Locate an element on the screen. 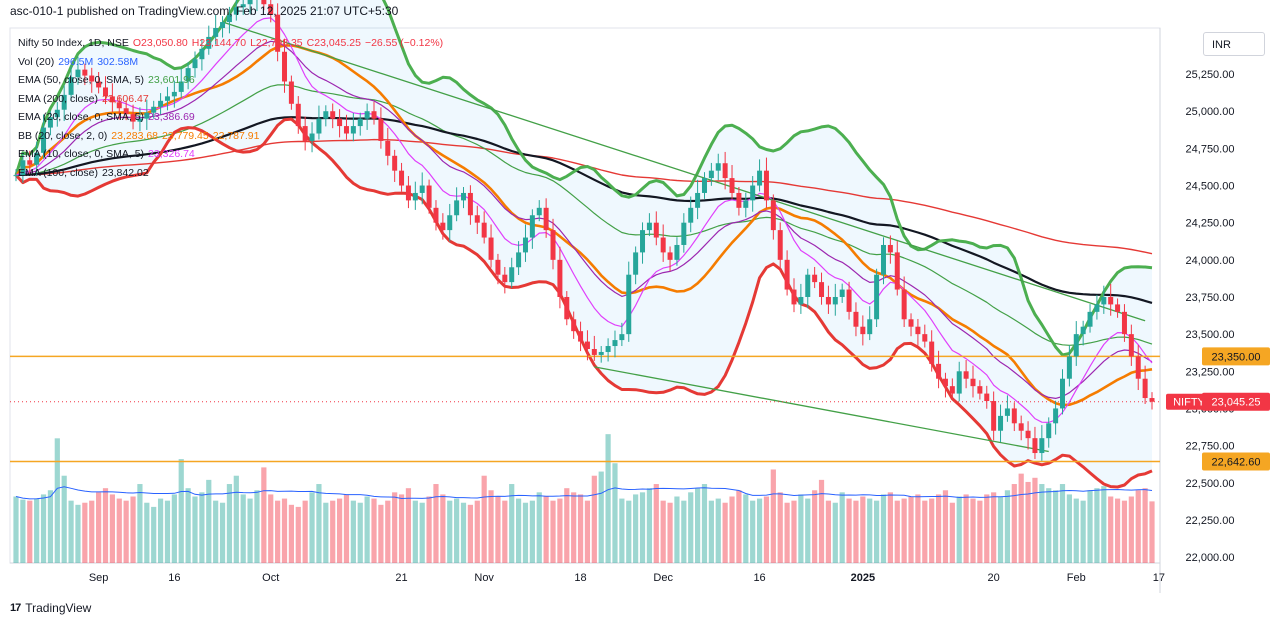 The height and width of the screenshot is (627, 1281). price-tag-value: 23,350.00 is located at coordinates (1236, 357).